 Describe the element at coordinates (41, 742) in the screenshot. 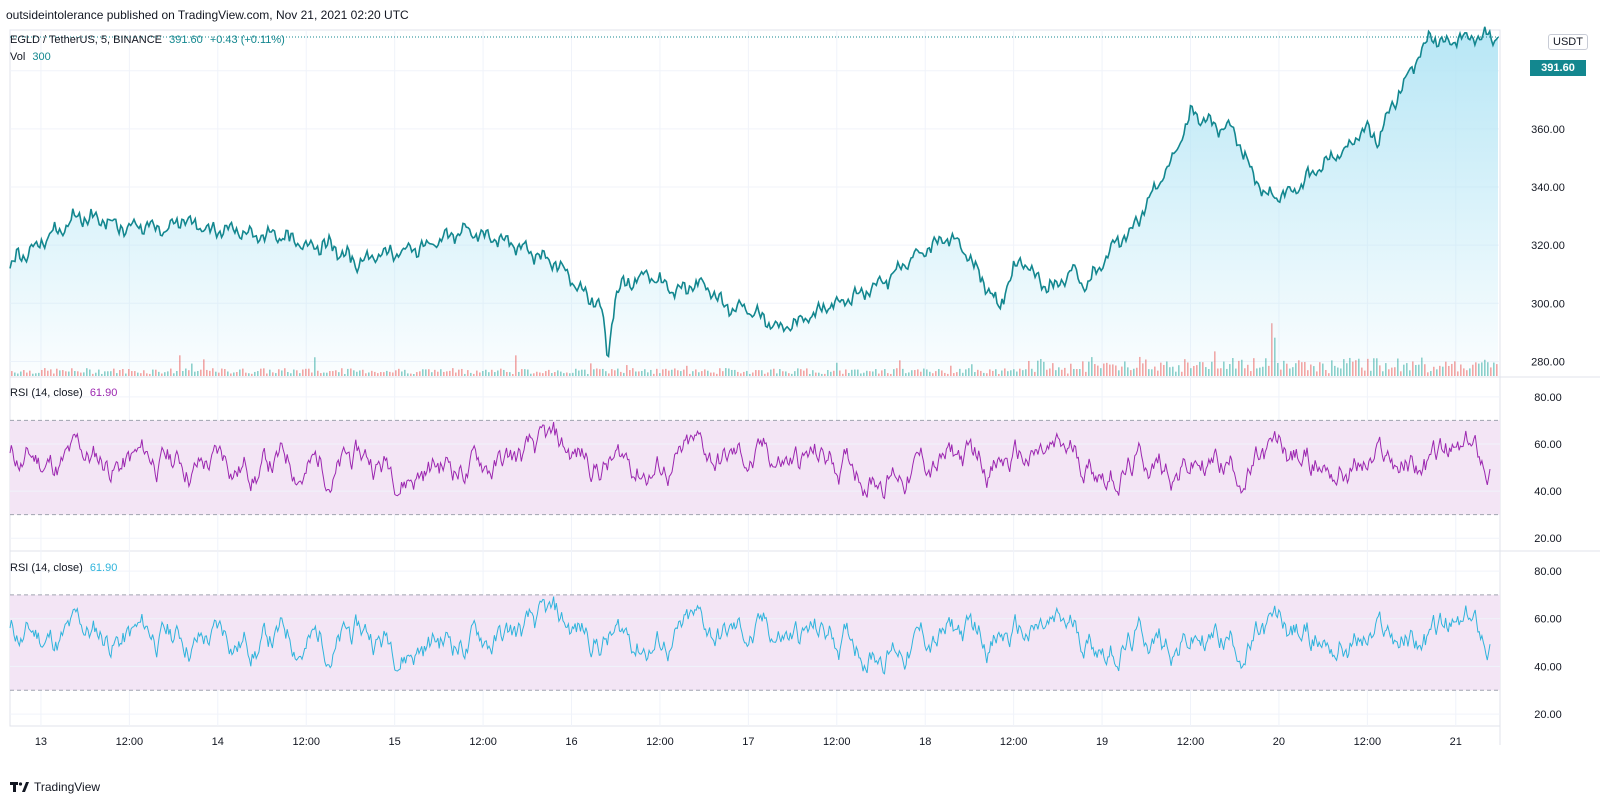

I see `x-tick-label: 13` at that location.